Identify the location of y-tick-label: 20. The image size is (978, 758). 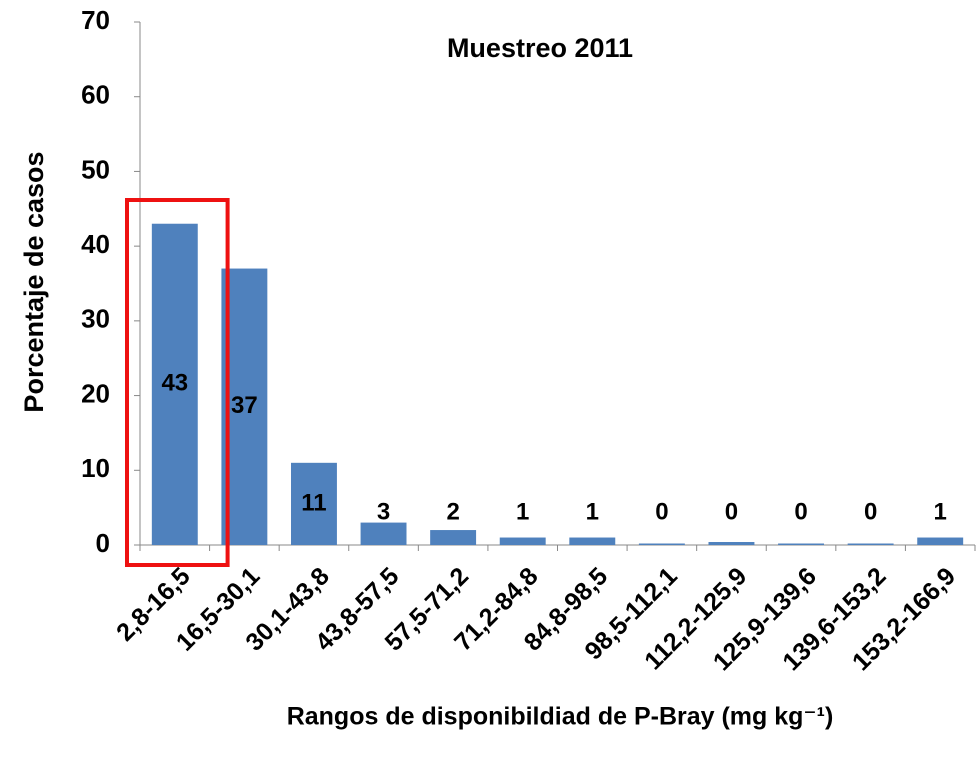
(95, 393).